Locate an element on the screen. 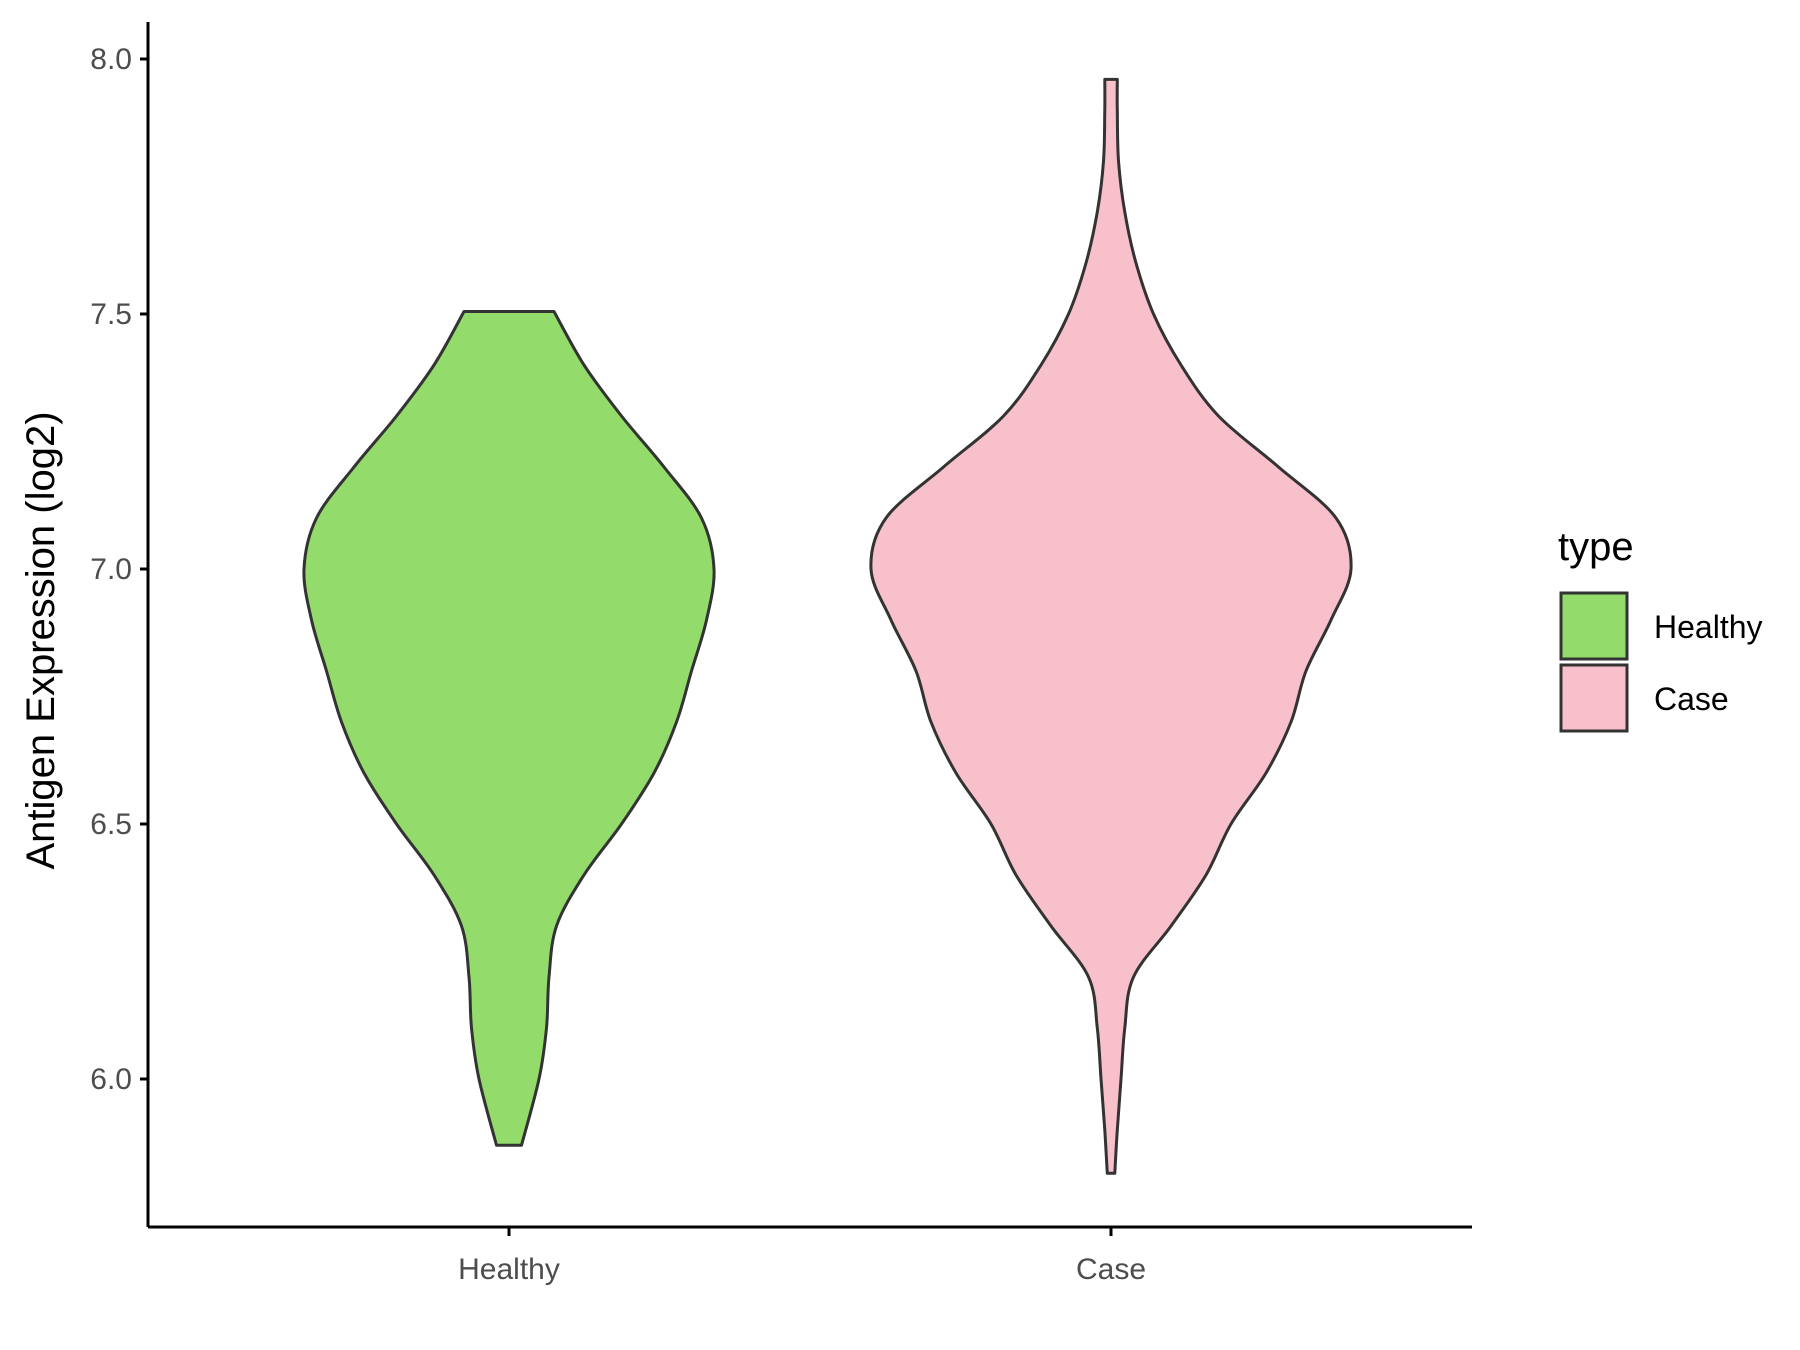 The height and width of the screenshot is (1350, 1800). y-ticks: 6.0 6.5 7.0 7.5 8.0 is located at coordinates (119, 569).